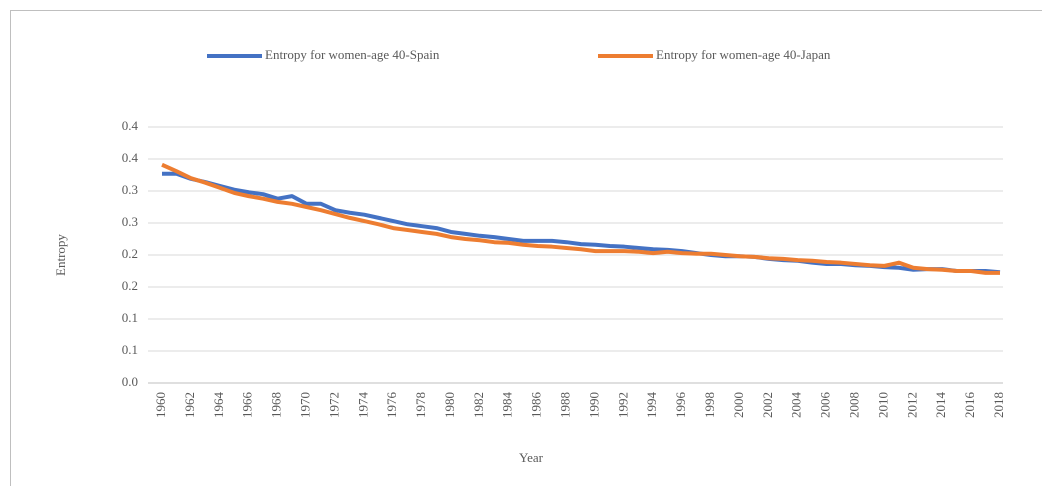  What do you see at coordinates (420, 405) in the screenshot?
I see `x-tick-label: 1978` at bounding box center [420, 405].